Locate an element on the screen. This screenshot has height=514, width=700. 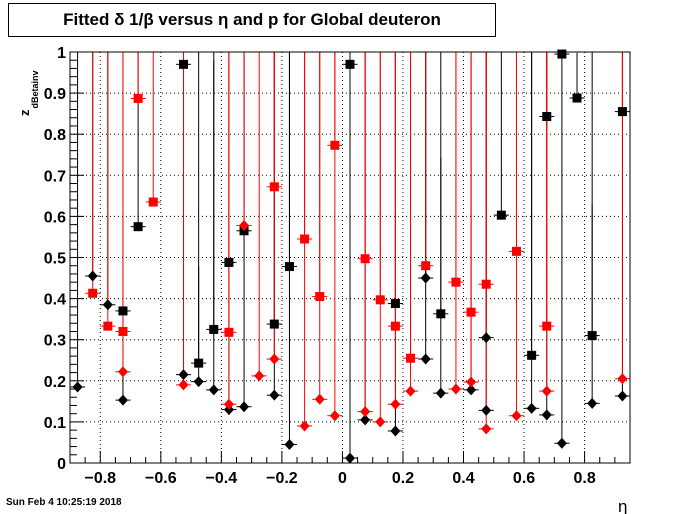
timestamp: Sun Feb 4 10:25:19 2018 is located at coordinates (64, 502).